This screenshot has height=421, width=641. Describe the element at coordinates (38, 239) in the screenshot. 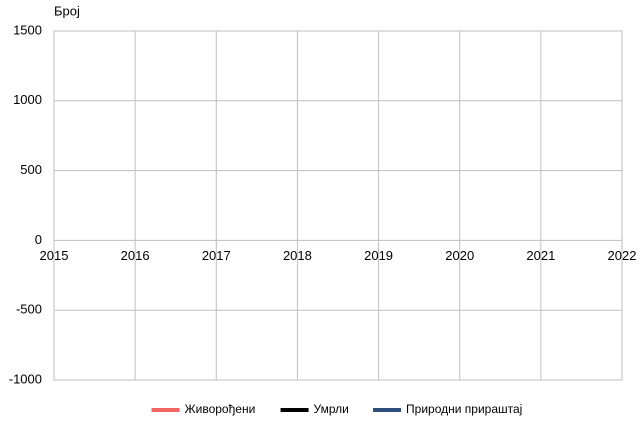

I see `y-tick-label: 0` at that location.